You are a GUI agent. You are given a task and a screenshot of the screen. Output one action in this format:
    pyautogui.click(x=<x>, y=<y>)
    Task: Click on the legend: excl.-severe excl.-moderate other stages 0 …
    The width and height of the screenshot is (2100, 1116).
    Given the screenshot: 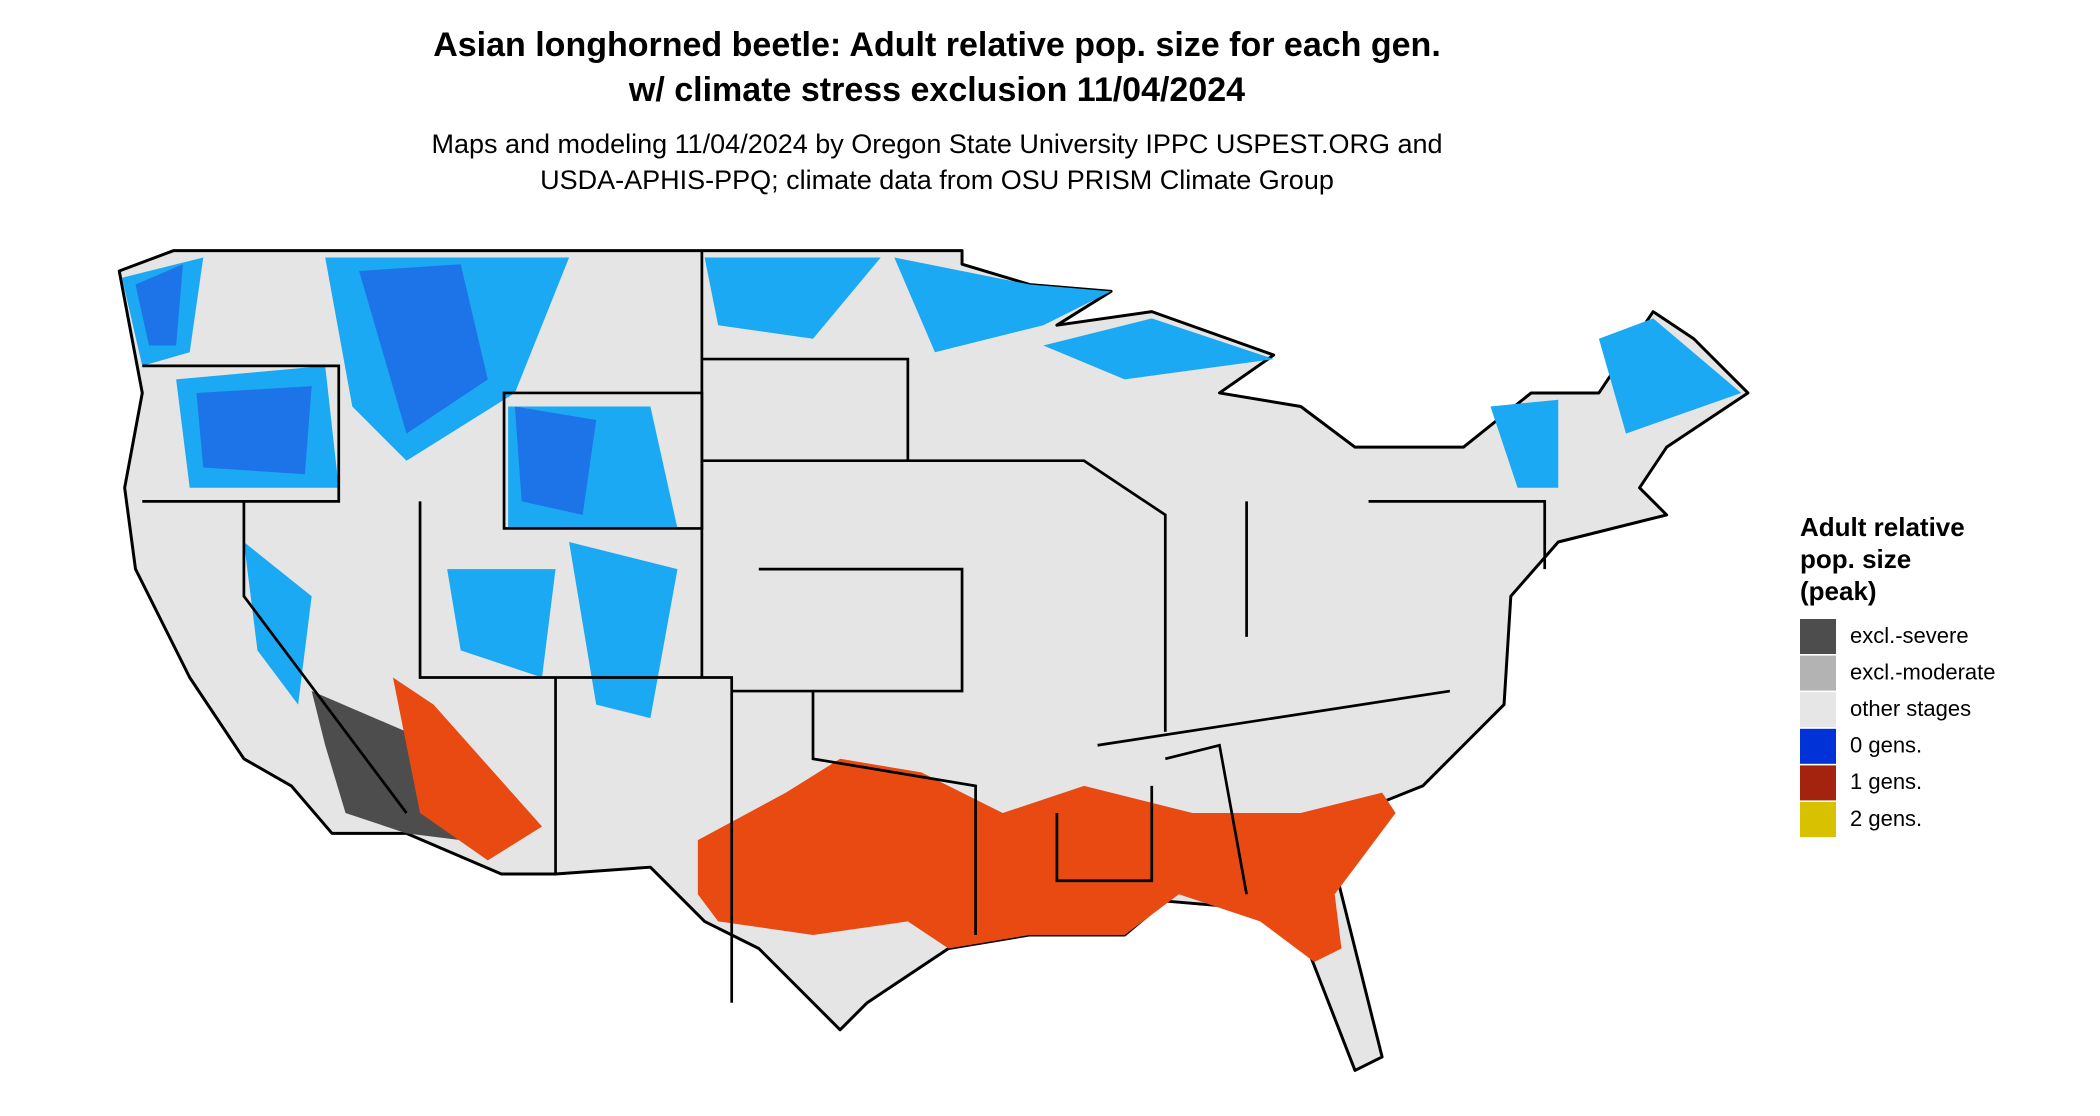 What is the action you would take?
    pyautogui.click(x=1898, y=728)
    